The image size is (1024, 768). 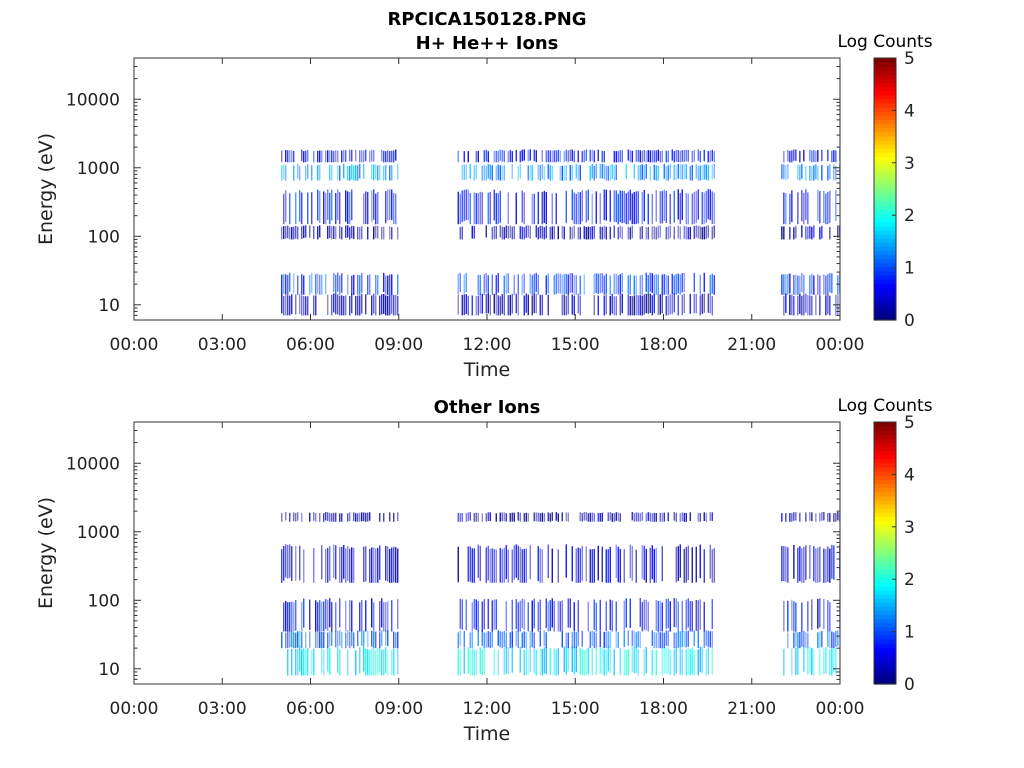 I want to click on spectrogram, so click(x=561, y=594).